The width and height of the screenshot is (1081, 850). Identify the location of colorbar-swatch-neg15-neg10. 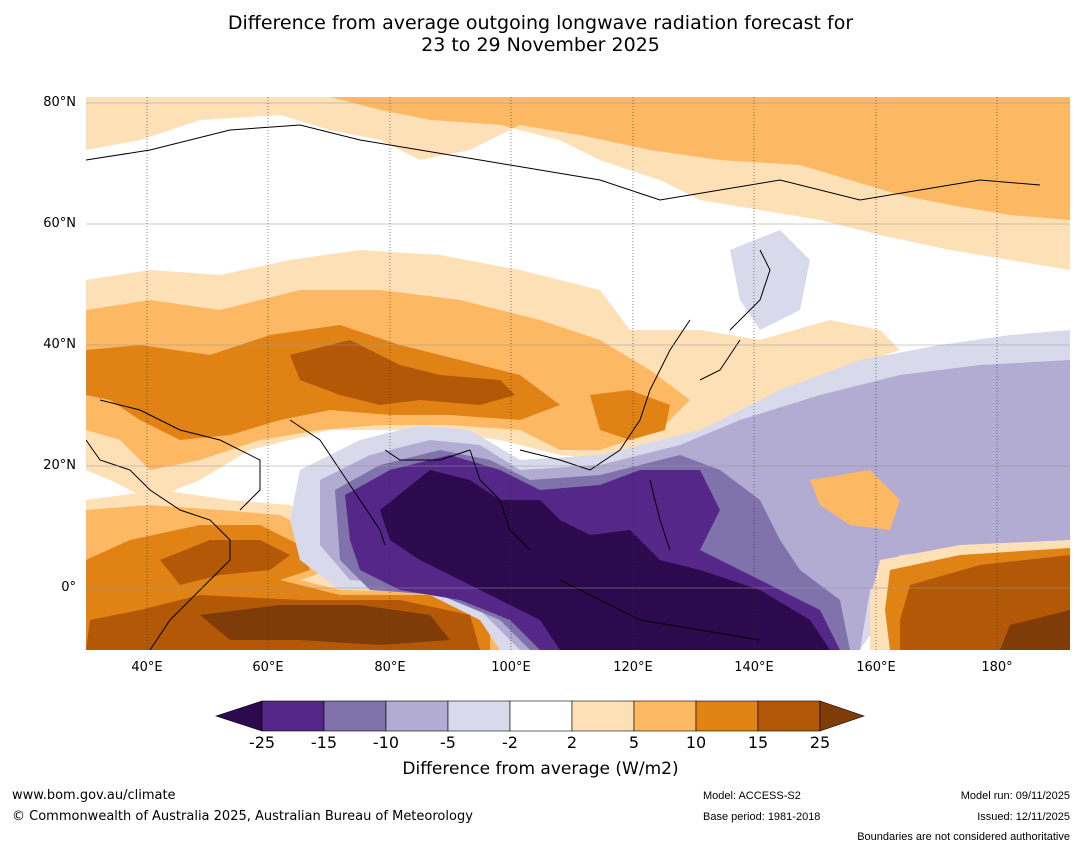
(355, 716).